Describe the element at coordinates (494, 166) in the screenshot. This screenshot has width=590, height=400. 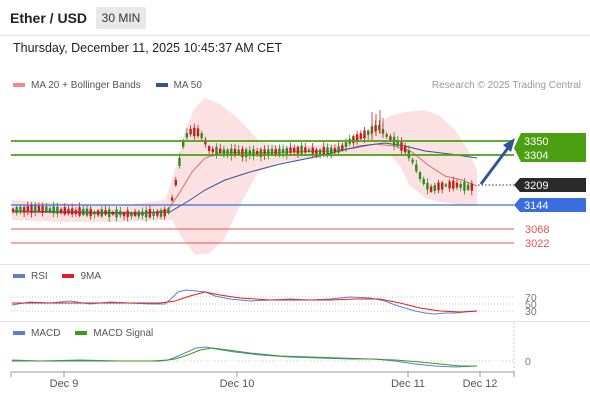
I see `forecast-arrow-shaft` at that location.